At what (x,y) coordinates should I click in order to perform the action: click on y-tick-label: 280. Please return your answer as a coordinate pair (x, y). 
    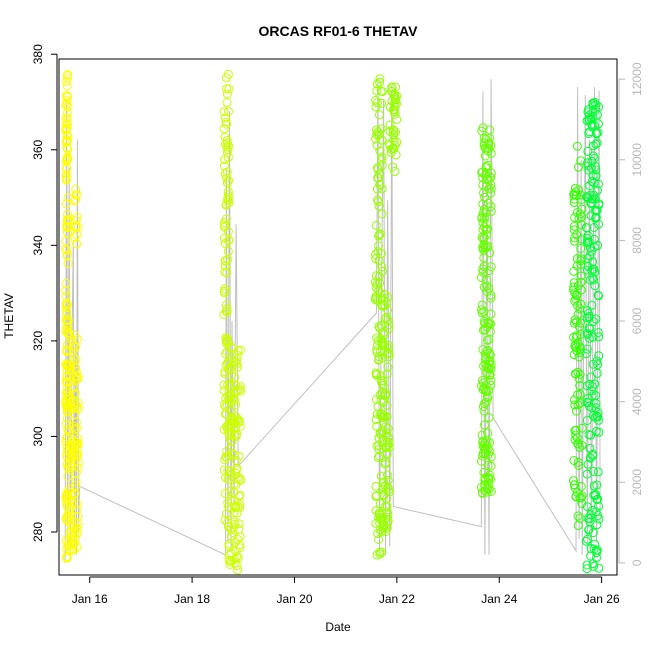
    Looking at the image, I should click on (38, 532).